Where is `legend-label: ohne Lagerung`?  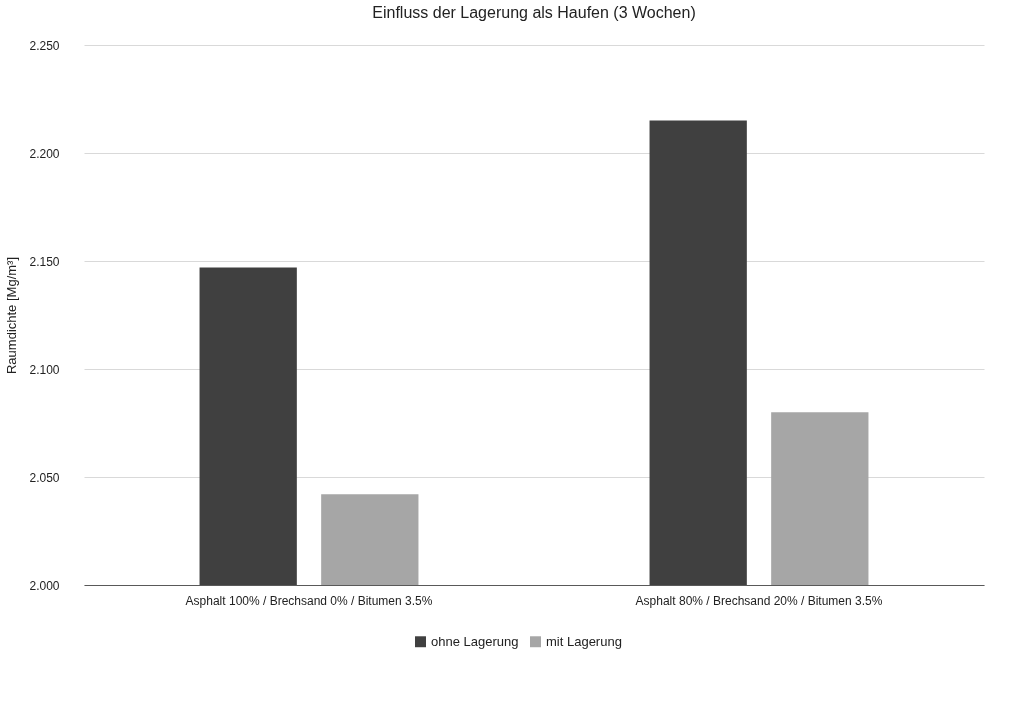
legend-label: ohne Lagerung is located at coordinates (475, 641).